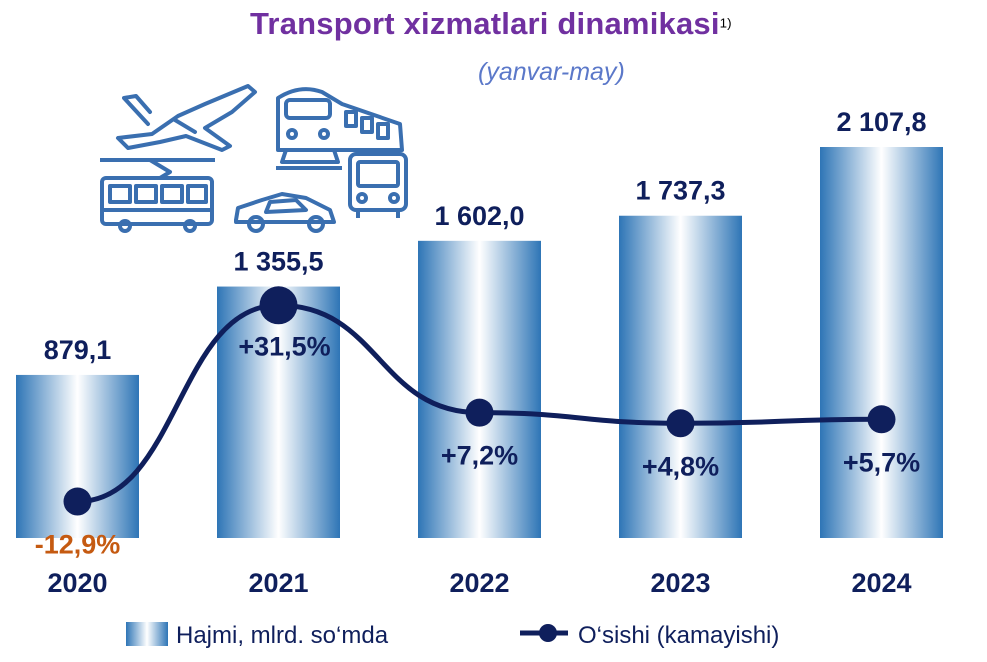 This screenshot has height=662, width=987. I want to click on x-tick-label-2024: 2024, so click(881, 583).